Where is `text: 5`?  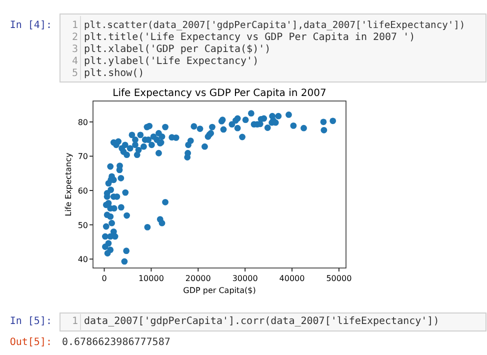
text: 5 is located at coordinates (75, 73).